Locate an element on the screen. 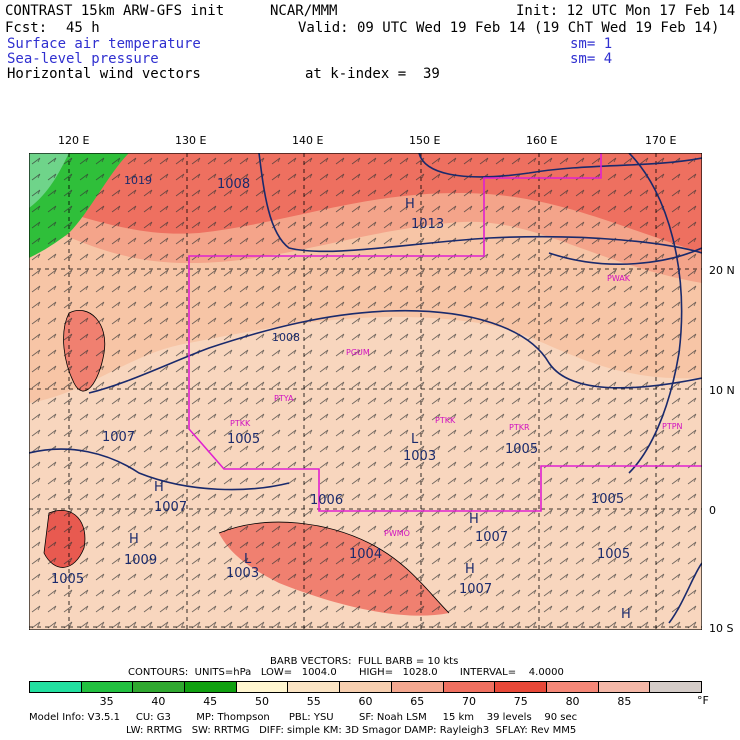  field-label-pressure: Sea-level pressure is located at coordinates (83, 59).